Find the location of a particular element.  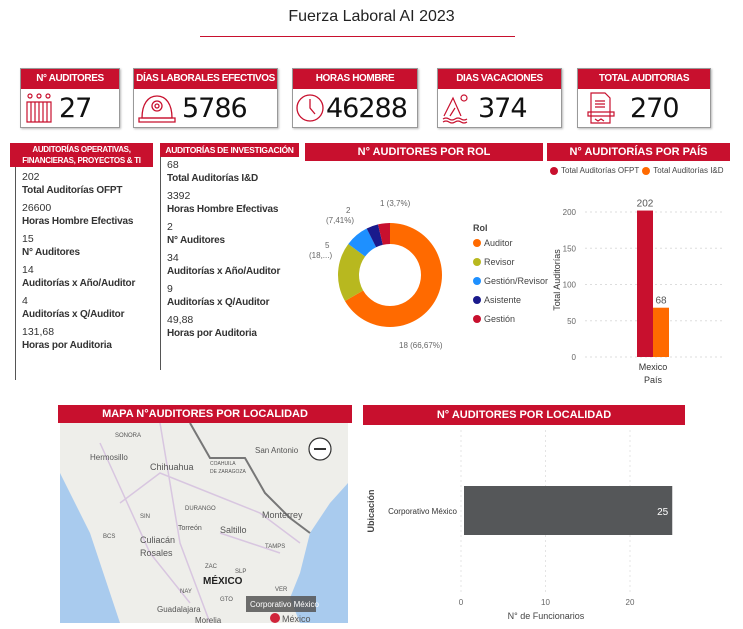

y-tick: 50 is located at coordinates (571, 321).